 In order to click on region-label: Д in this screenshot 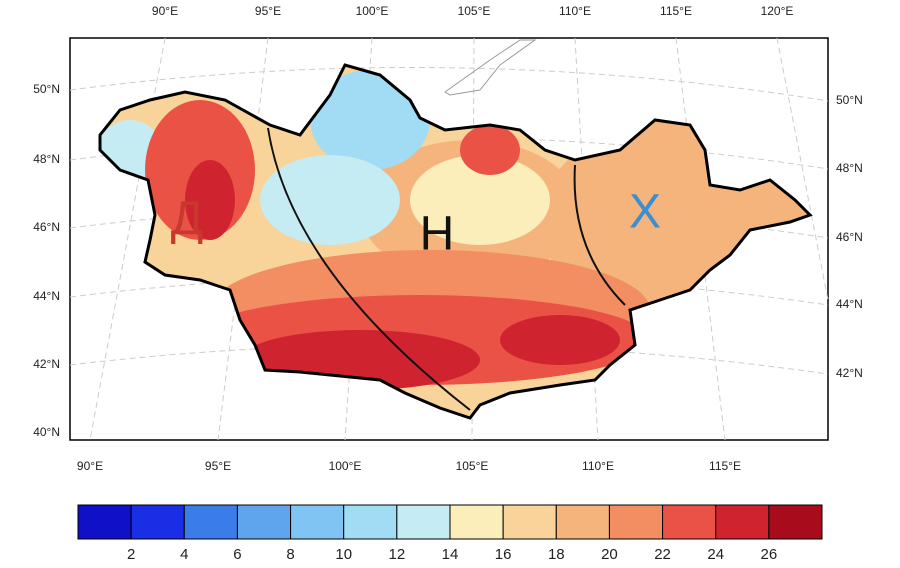, I will do `click(187, 219)`.